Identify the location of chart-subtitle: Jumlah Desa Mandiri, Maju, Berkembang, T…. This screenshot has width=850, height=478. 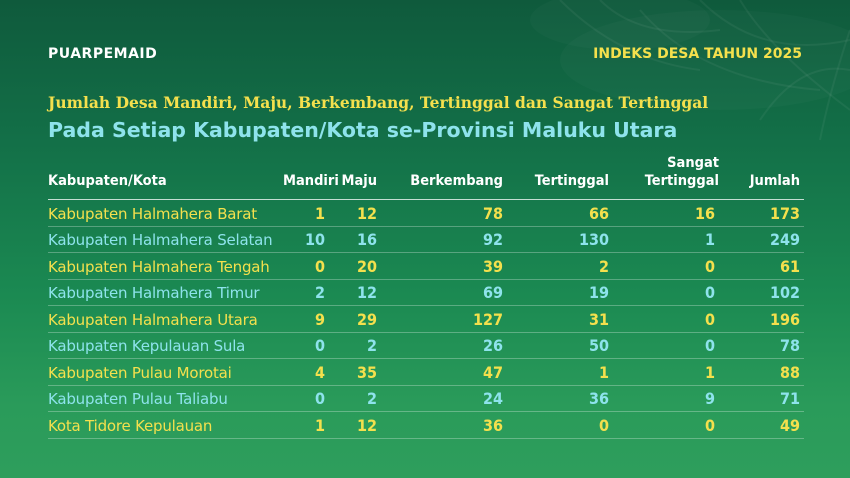
(378, 102).